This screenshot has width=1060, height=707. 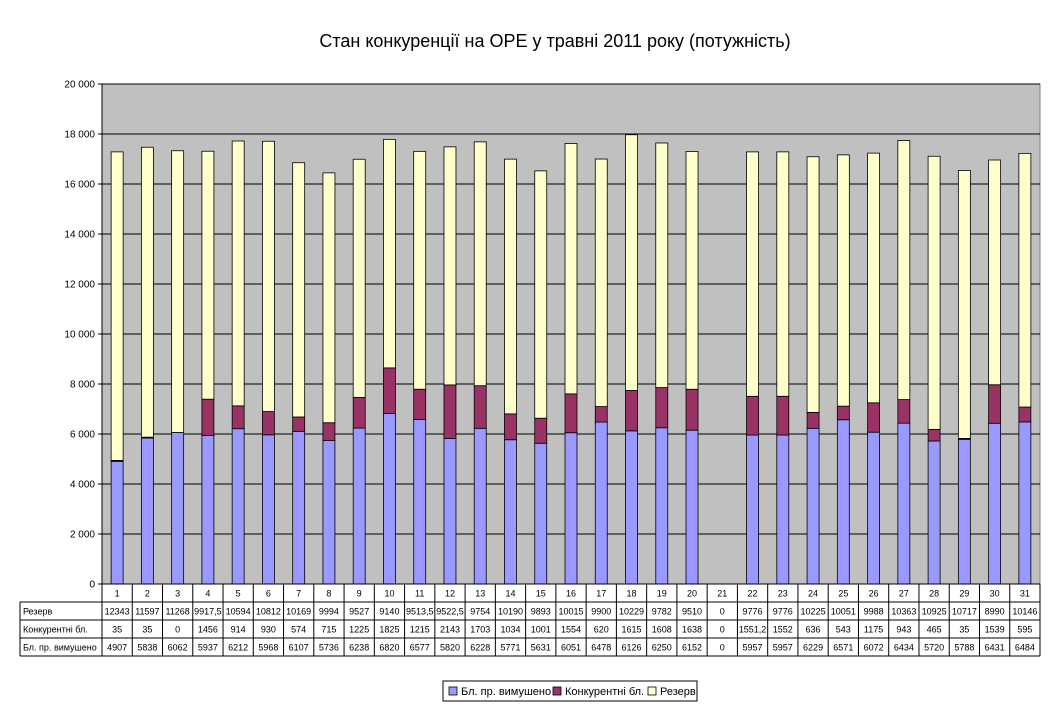 What do you see at coordinates (541, 648) in the screenshot?
I see `data-label: 5631` at bounding box center [541, 648].